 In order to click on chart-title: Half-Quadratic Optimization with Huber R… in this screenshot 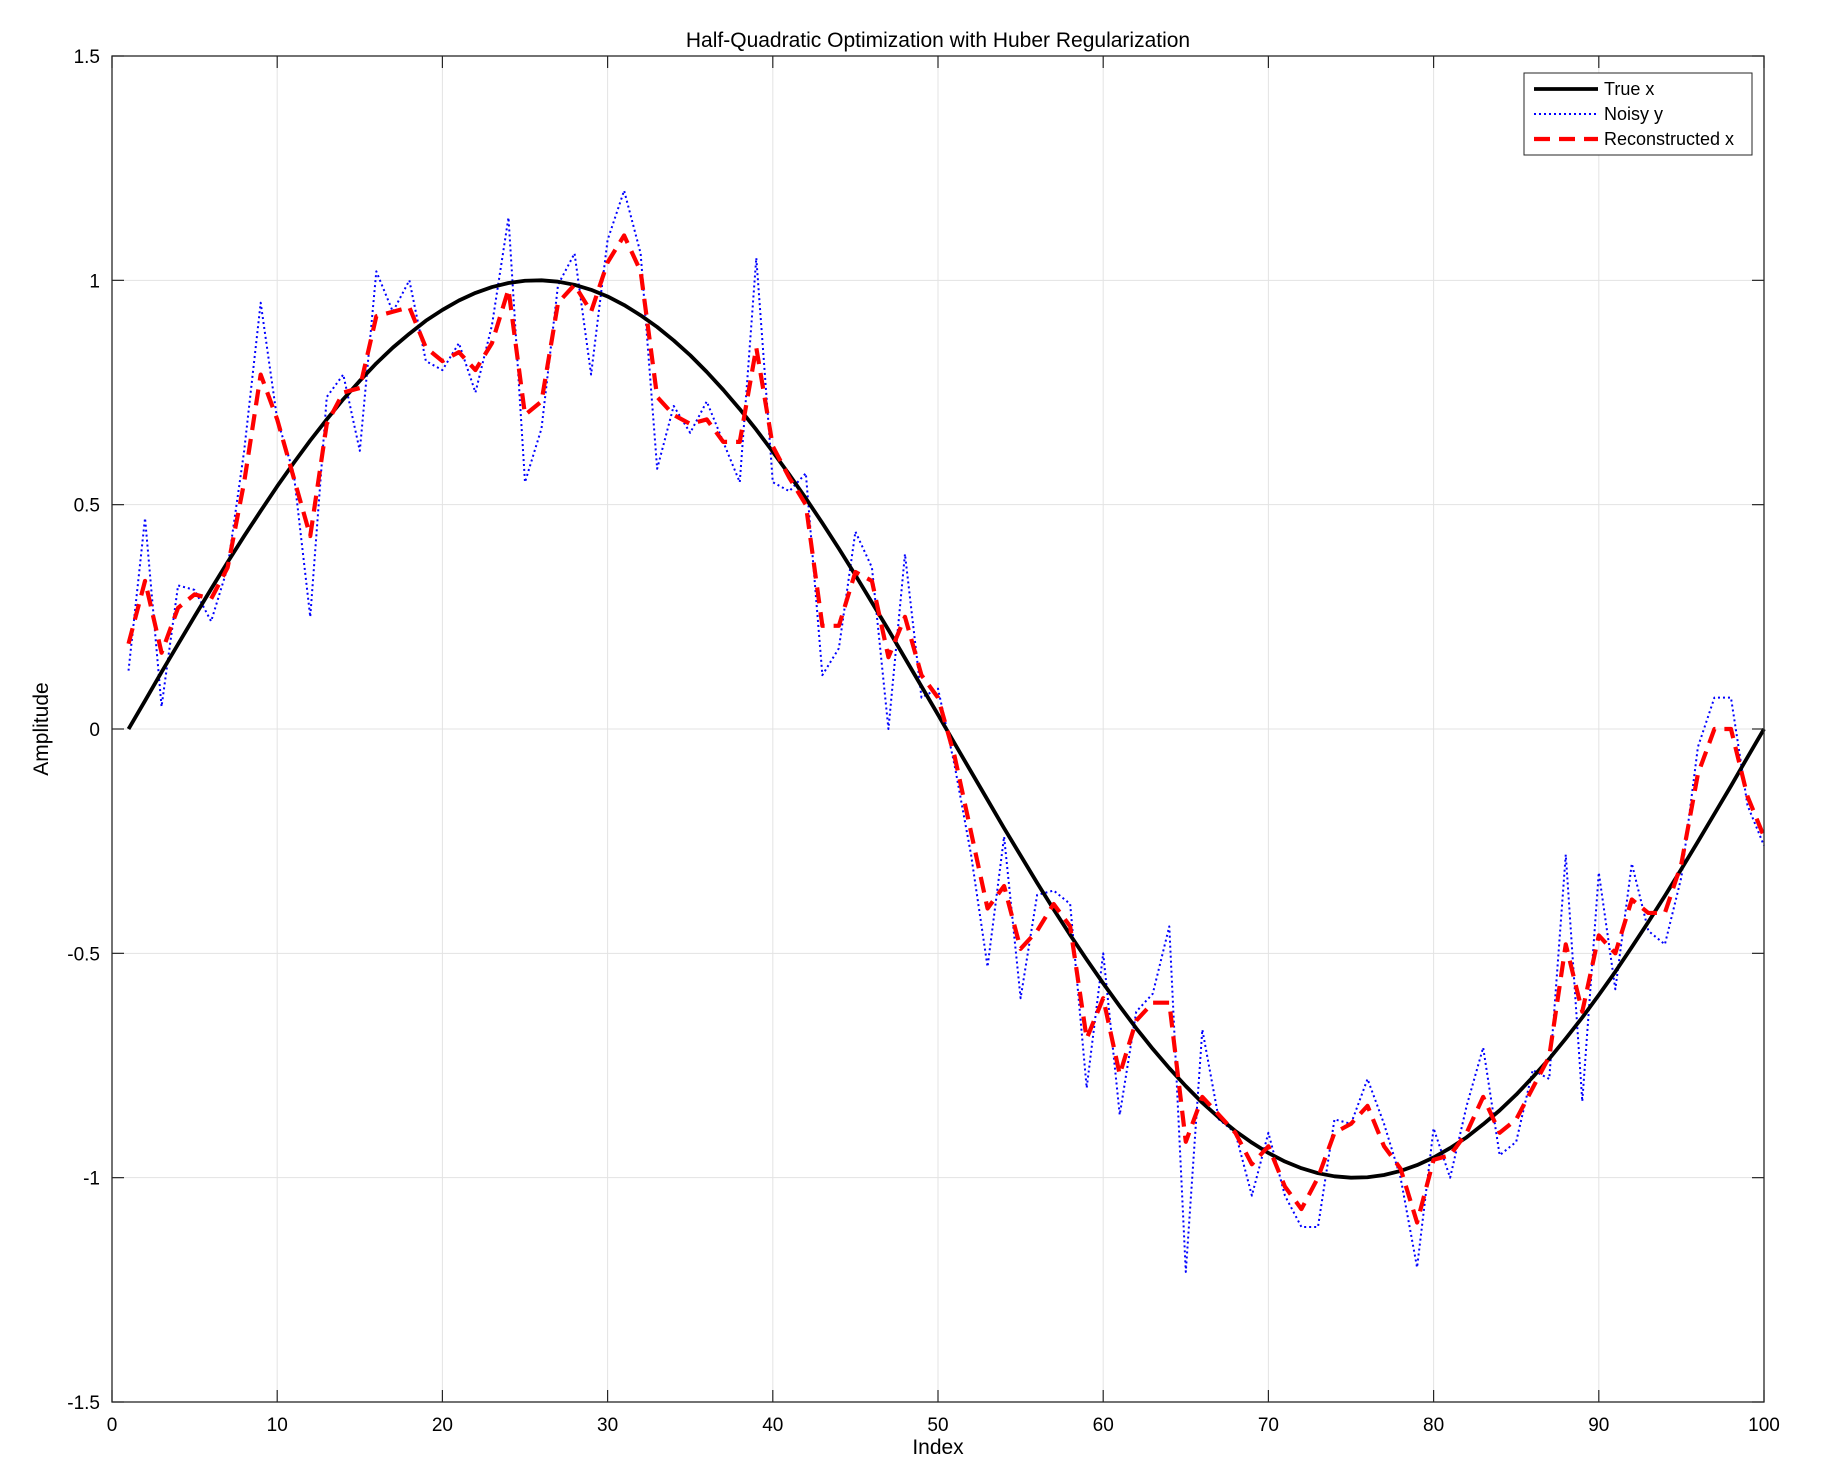, I will do `click(938, 40)`.